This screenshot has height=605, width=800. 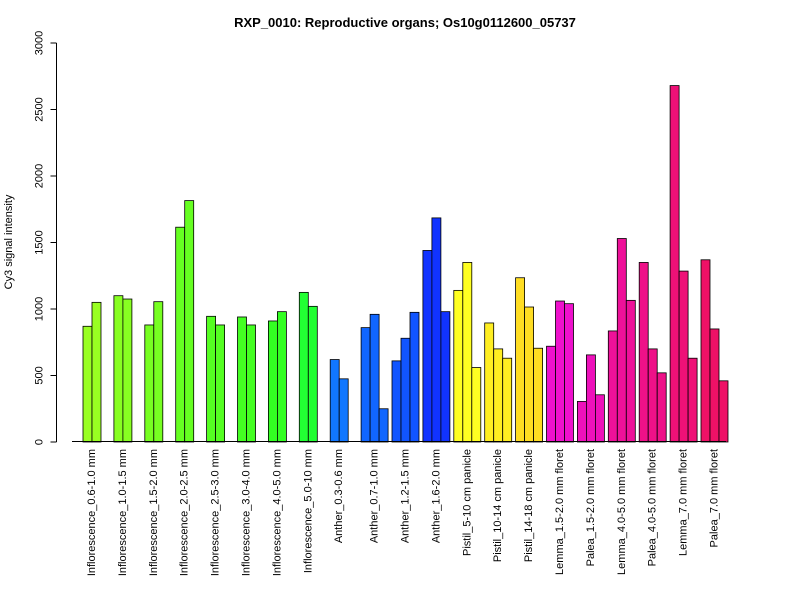 What do you see at coordinates (498, 505) in the screenshot?
I see `x-tick-label: Pistil_10-14 cm panicle` at bounding box center [498, 505].